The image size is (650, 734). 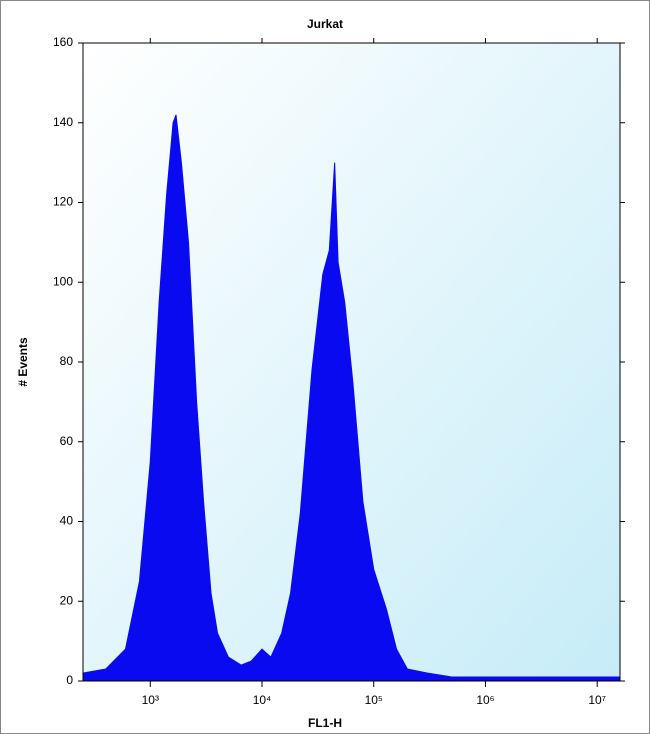 What do you see at coordinates (325, 24) in the screenshot?
I see `chart-title: Jurkat` at bounding box center [325, 24].